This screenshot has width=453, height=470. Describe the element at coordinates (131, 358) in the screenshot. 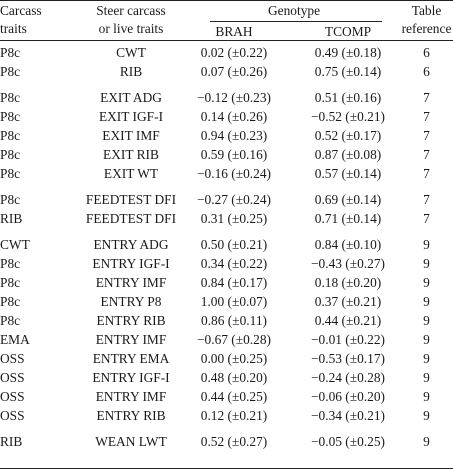

I see `steer-trait-cell: ENTRY EMA` at that location.